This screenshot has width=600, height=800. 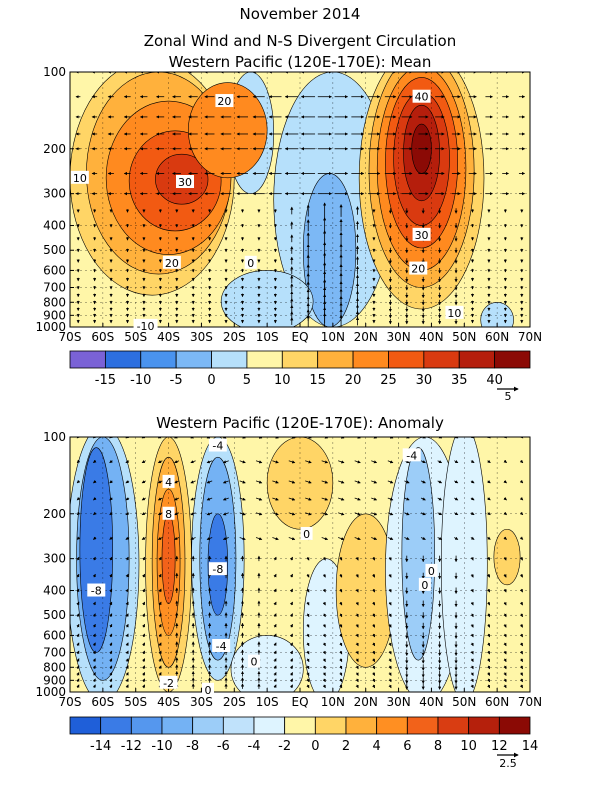 What do you see at coordinates (299, 337) in the screenshot?
I see `mean-x-tick-label: EQ` at bounding box center [299, 337].